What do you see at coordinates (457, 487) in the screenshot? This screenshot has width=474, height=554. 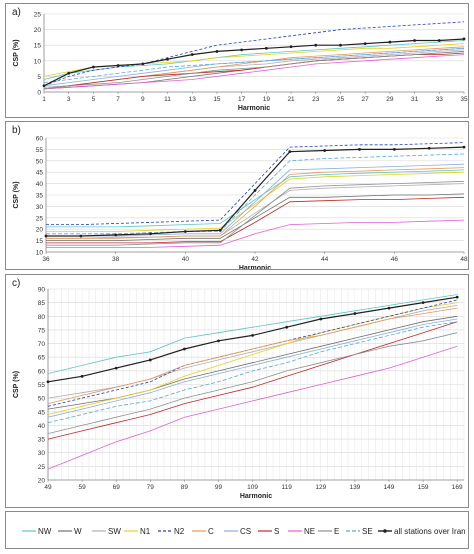 I see `x-tick-label: 169` at bounding box center [457, 487].